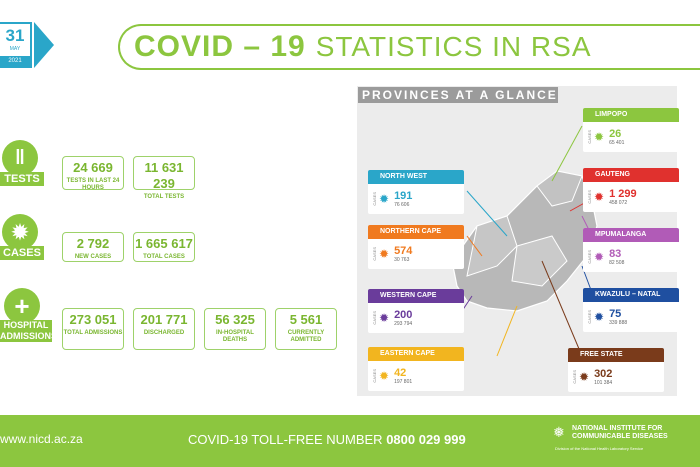  What do you see at coordinates (22, 306) in the screenshot?
I see `plus-icon: +` at bounding box center [22, 306].